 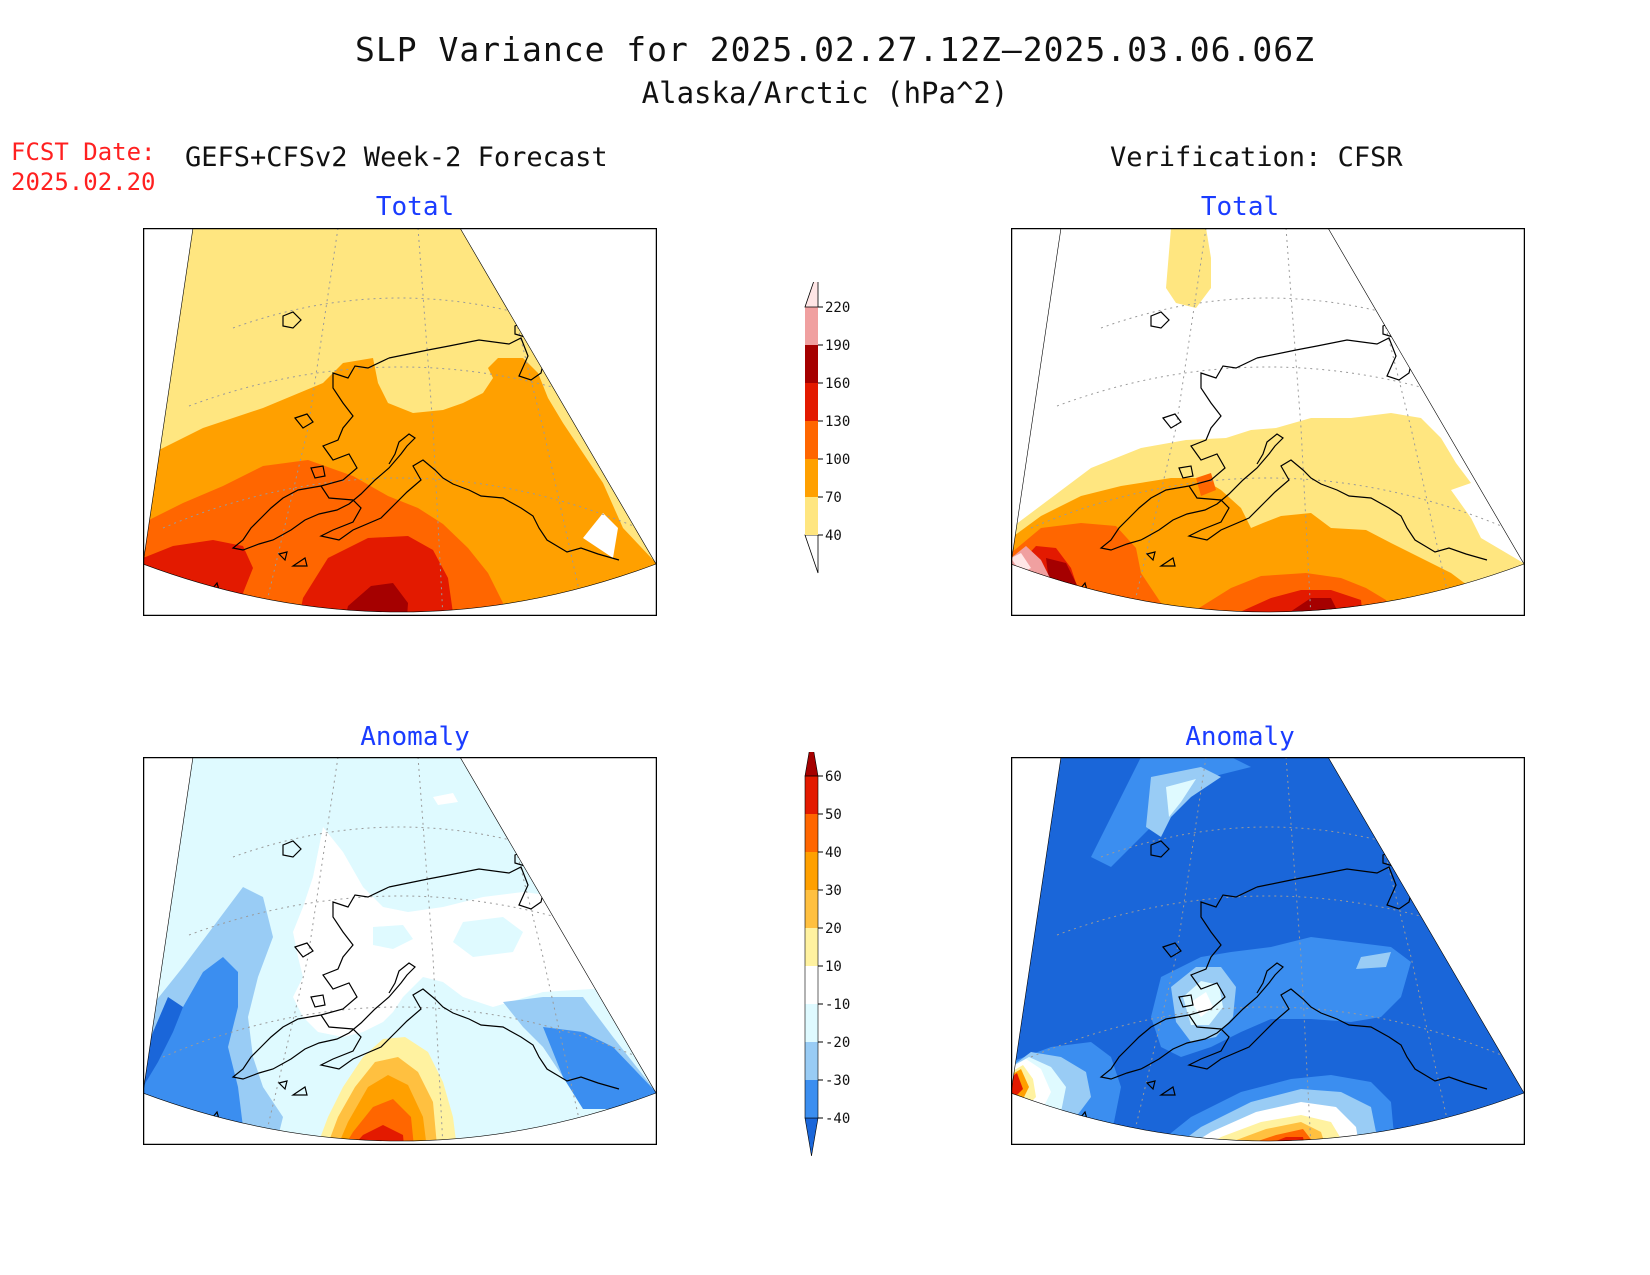 I want to click on colorbar-total-label: 220, so click(x=837, y=308).